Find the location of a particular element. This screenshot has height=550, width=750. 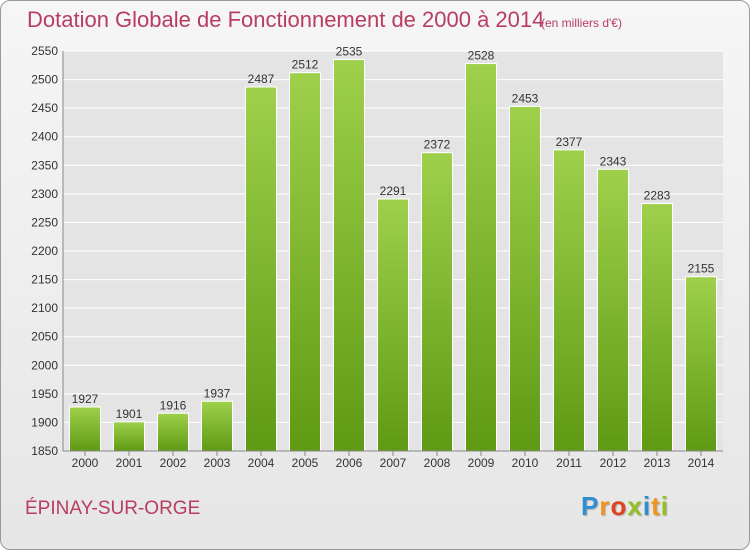

unit-note: (en milliers d'€) is located at coordinates (581, 23).